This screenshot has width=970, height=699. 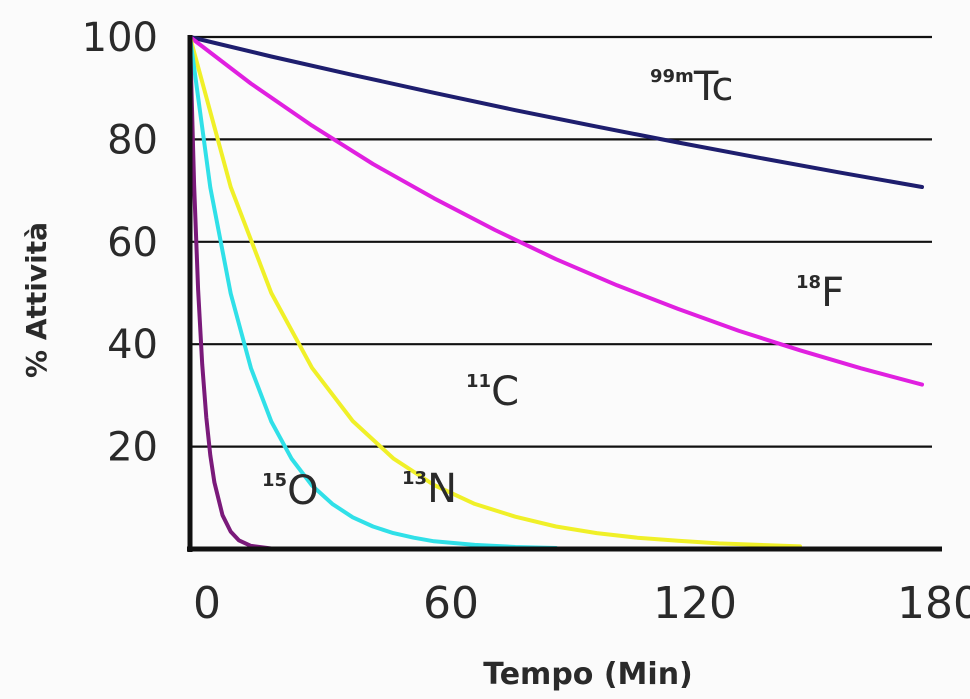 I want to click on series-label-tc: 99mTc, so click(x=691, y=87).